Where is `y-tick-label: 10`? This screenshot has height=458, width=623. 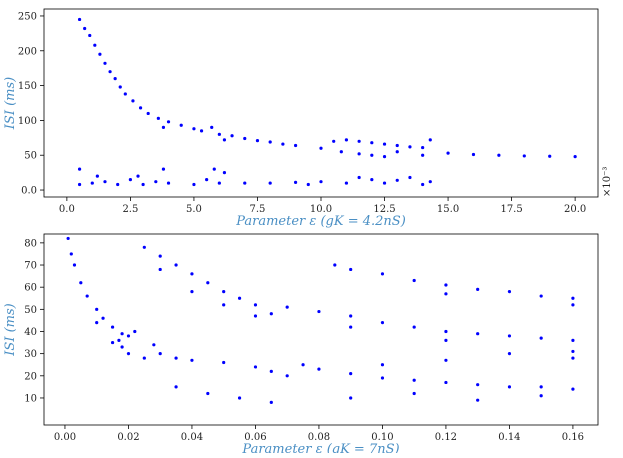 y-tick-label: 10 is located at coordinates (30, 398).